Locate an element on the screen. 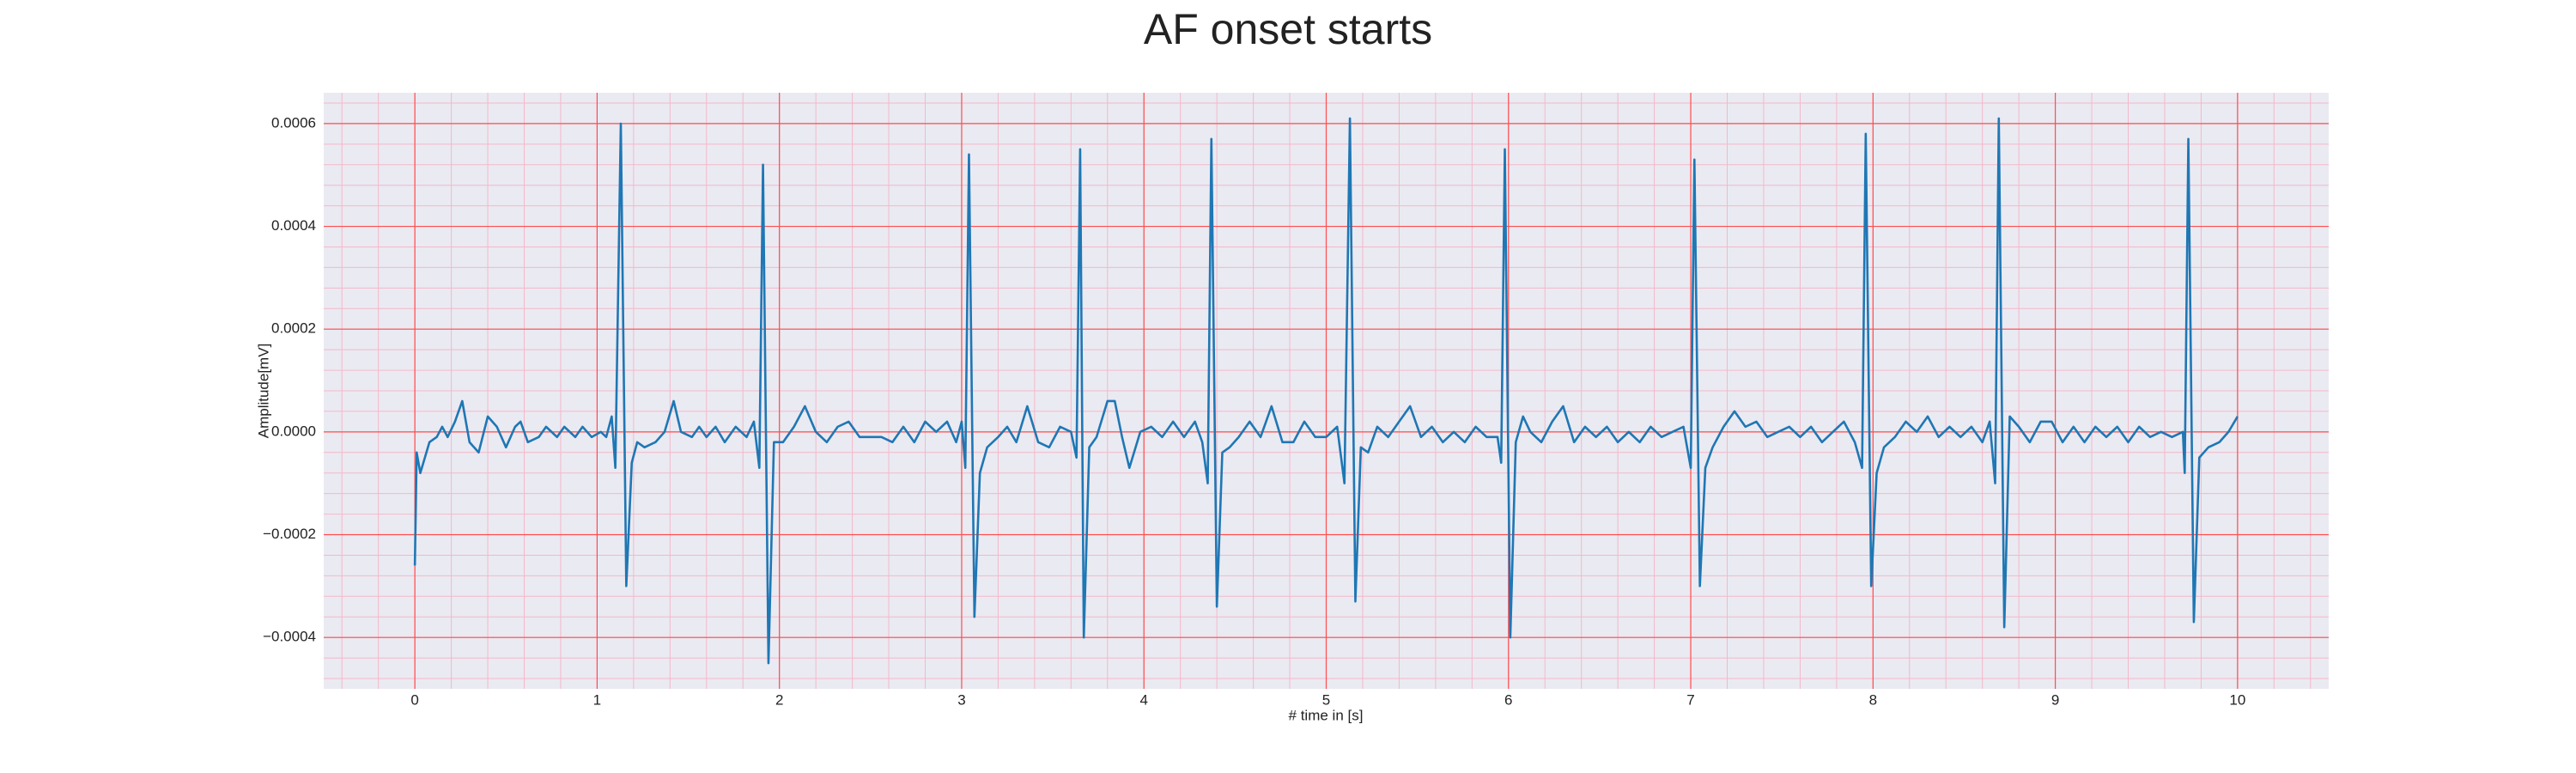  x-axis-label: # time in [s] is located at coordinates (1327, 715).